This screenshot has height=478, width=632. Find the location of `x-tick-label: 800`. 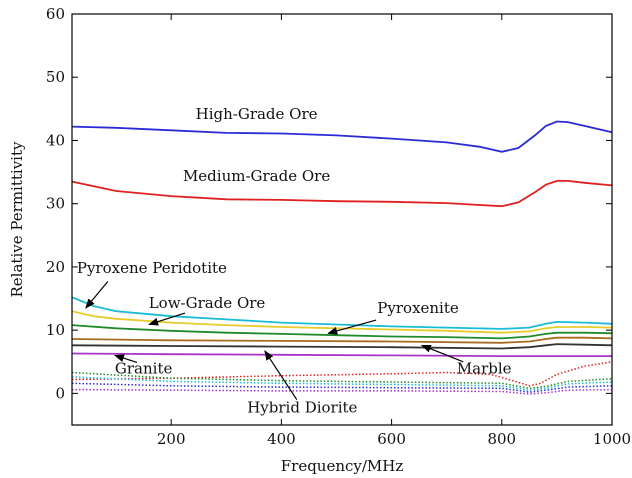

x-tick-label: 800 is located at coordinates (501, 439).